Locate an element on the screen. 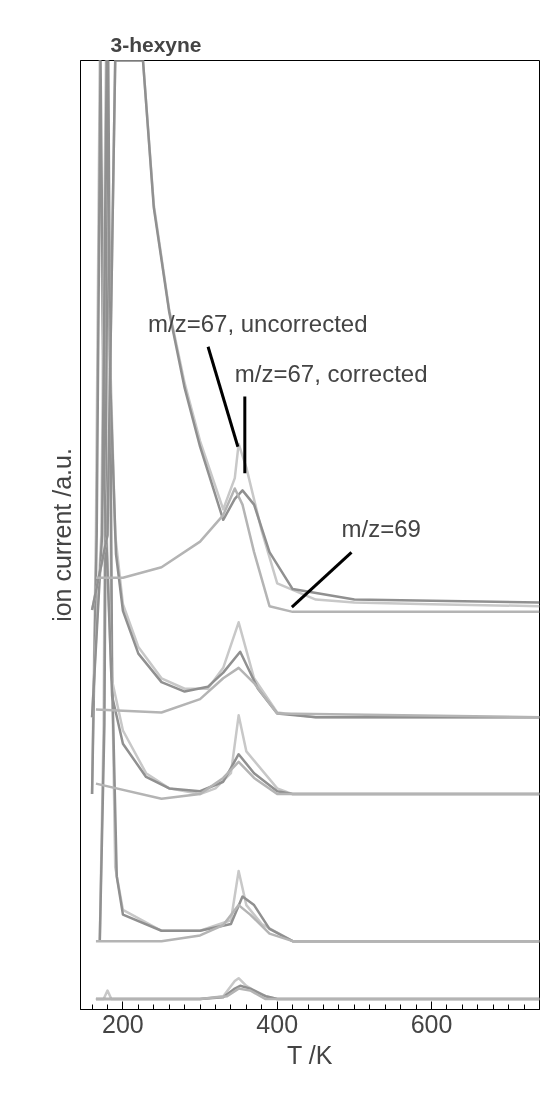 This screenshot has height=1099, width=549. annotation: m/z=69 is located at coordinates (381, 529).